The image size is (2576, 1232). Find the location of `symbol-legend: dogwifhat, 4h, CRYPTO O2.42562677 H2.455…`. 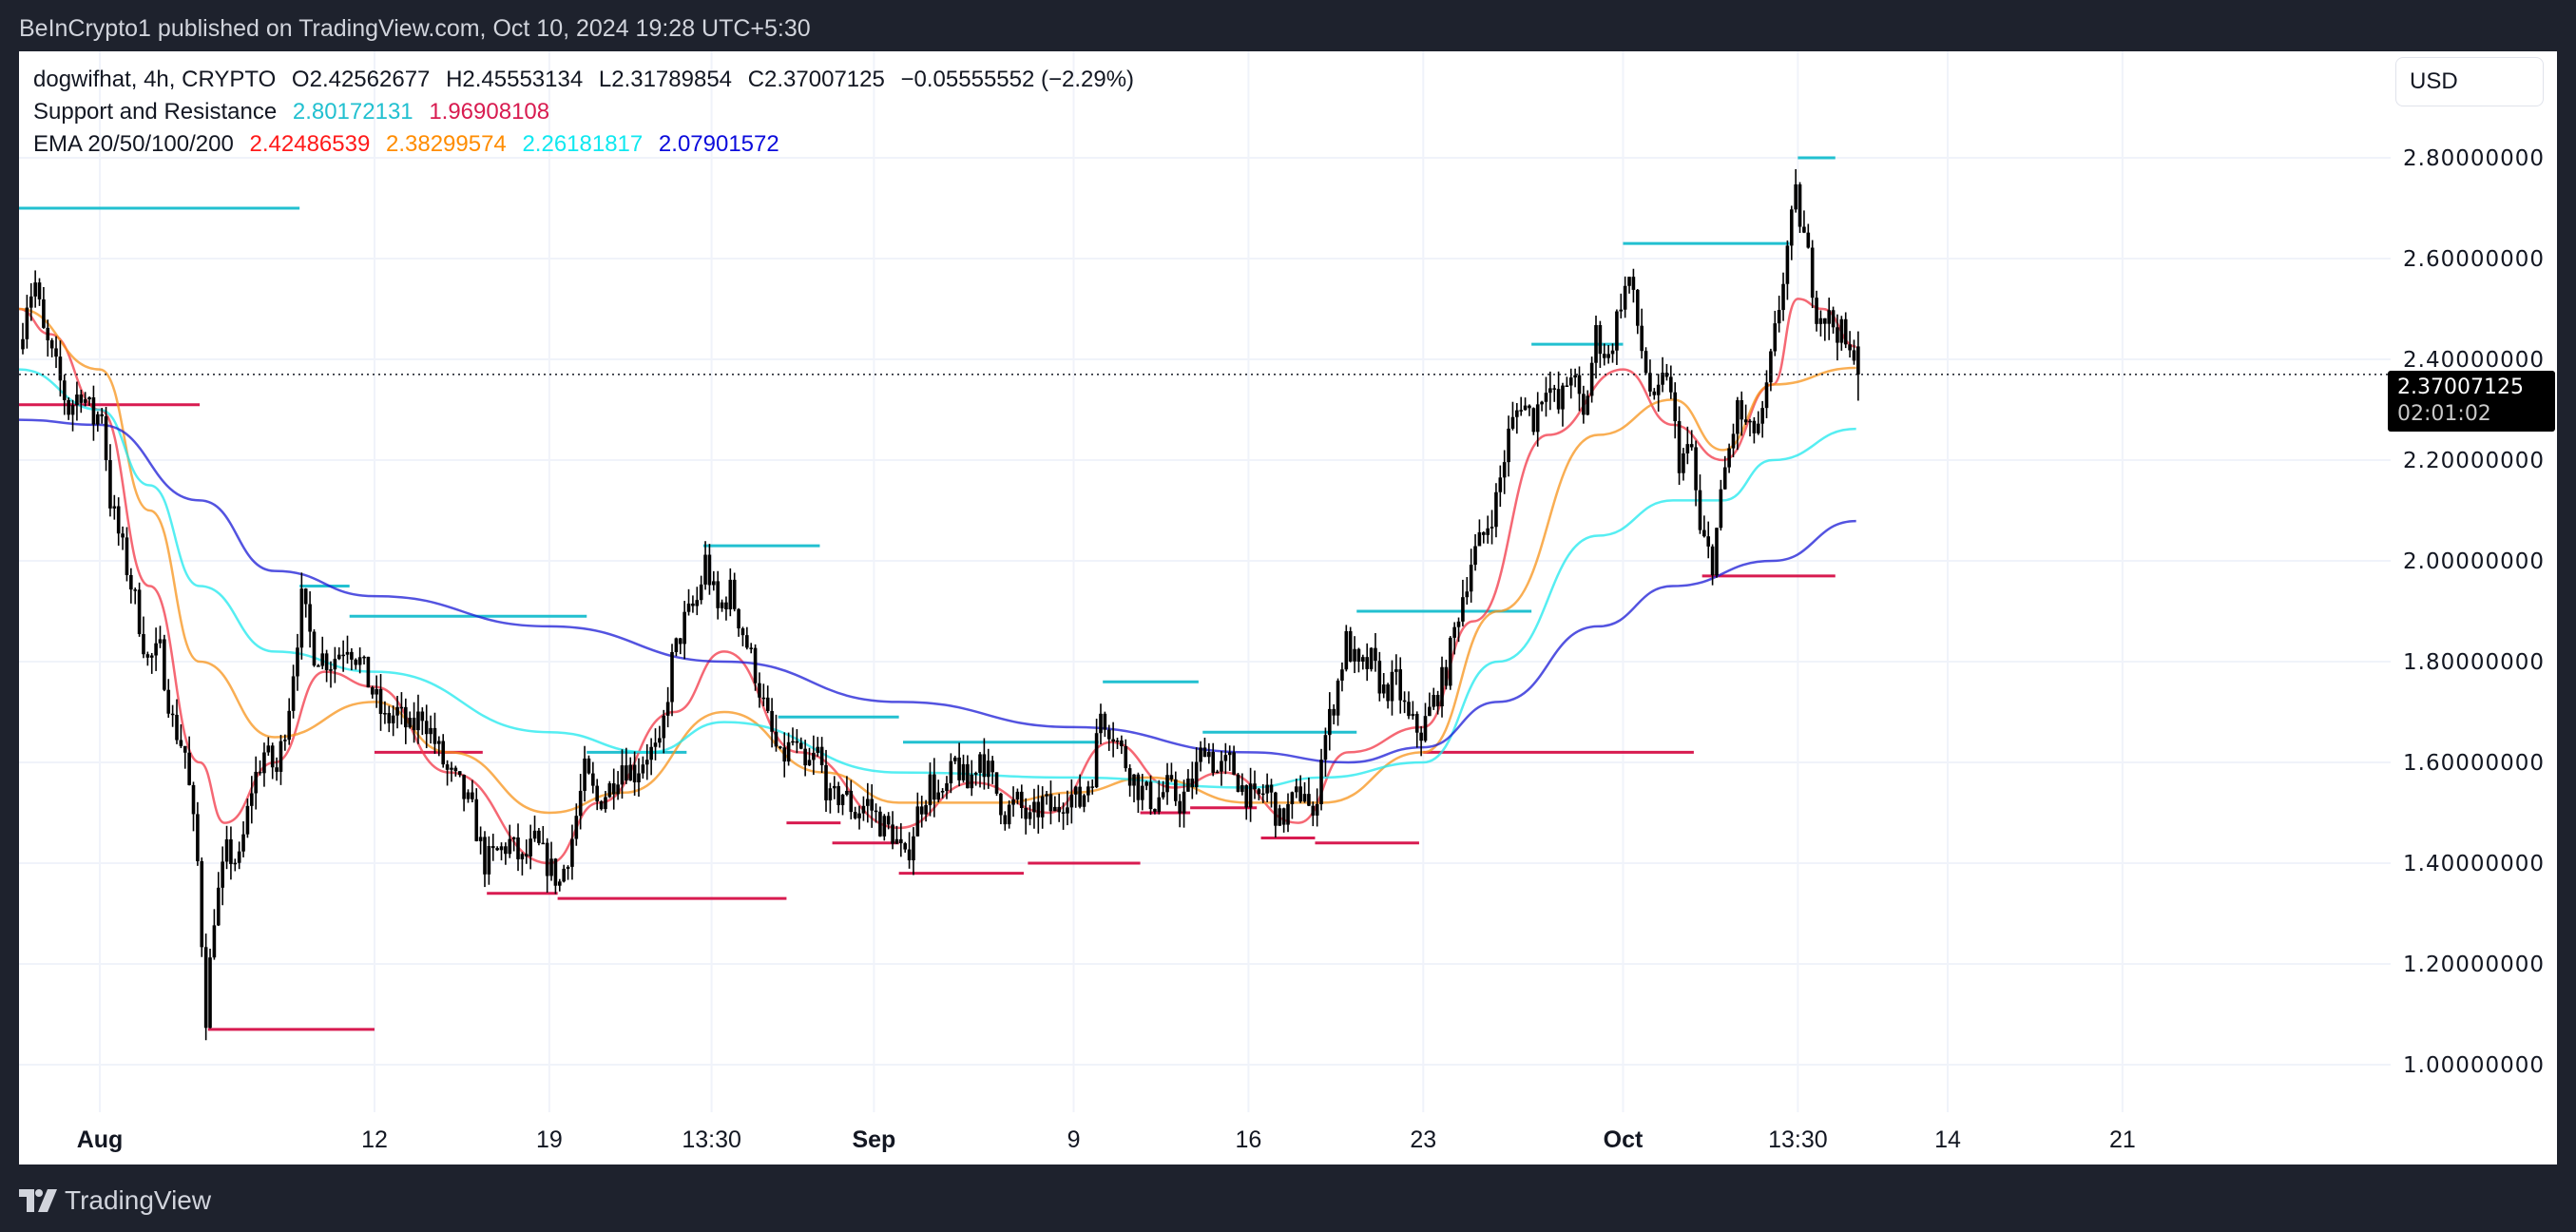

symbol-legend: dogwifhat, 4h, CRYPTO O2.42562677 H2.455… is located at coordinates (588, 80).